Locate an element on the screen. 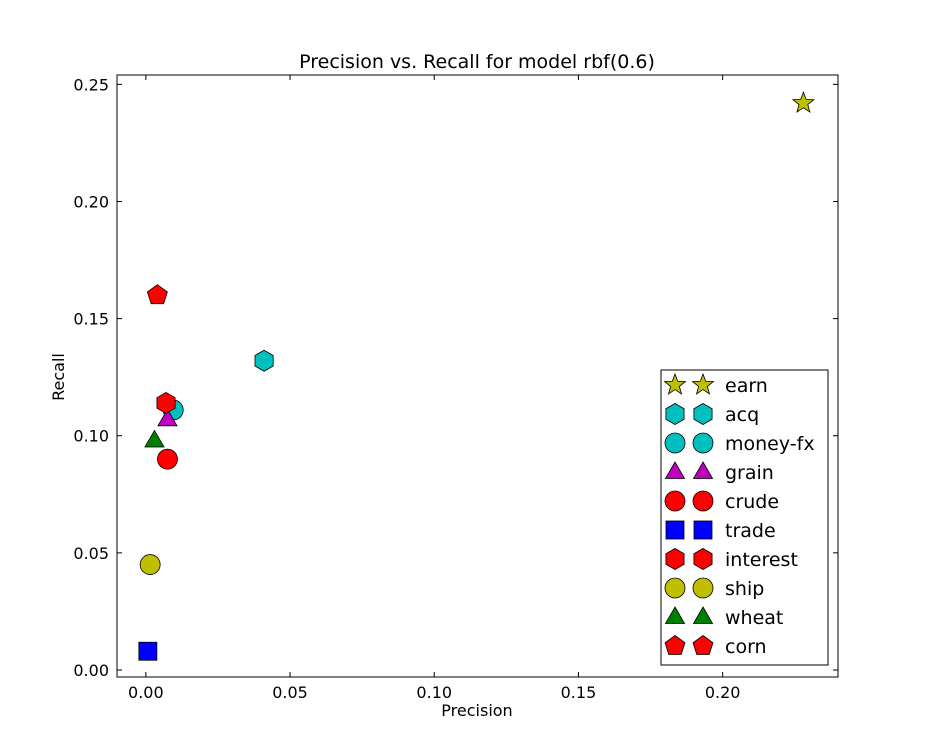 The width and height of the screenshot is (931, 751). legend-label-ship: ship is located at coordinates (744, 589).